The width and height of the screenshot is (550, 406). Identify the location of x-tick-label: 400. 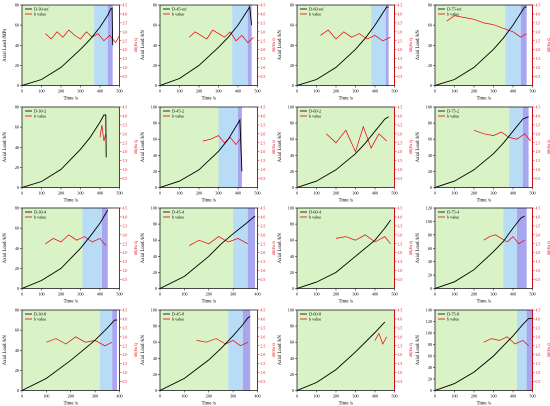
(100, 91).